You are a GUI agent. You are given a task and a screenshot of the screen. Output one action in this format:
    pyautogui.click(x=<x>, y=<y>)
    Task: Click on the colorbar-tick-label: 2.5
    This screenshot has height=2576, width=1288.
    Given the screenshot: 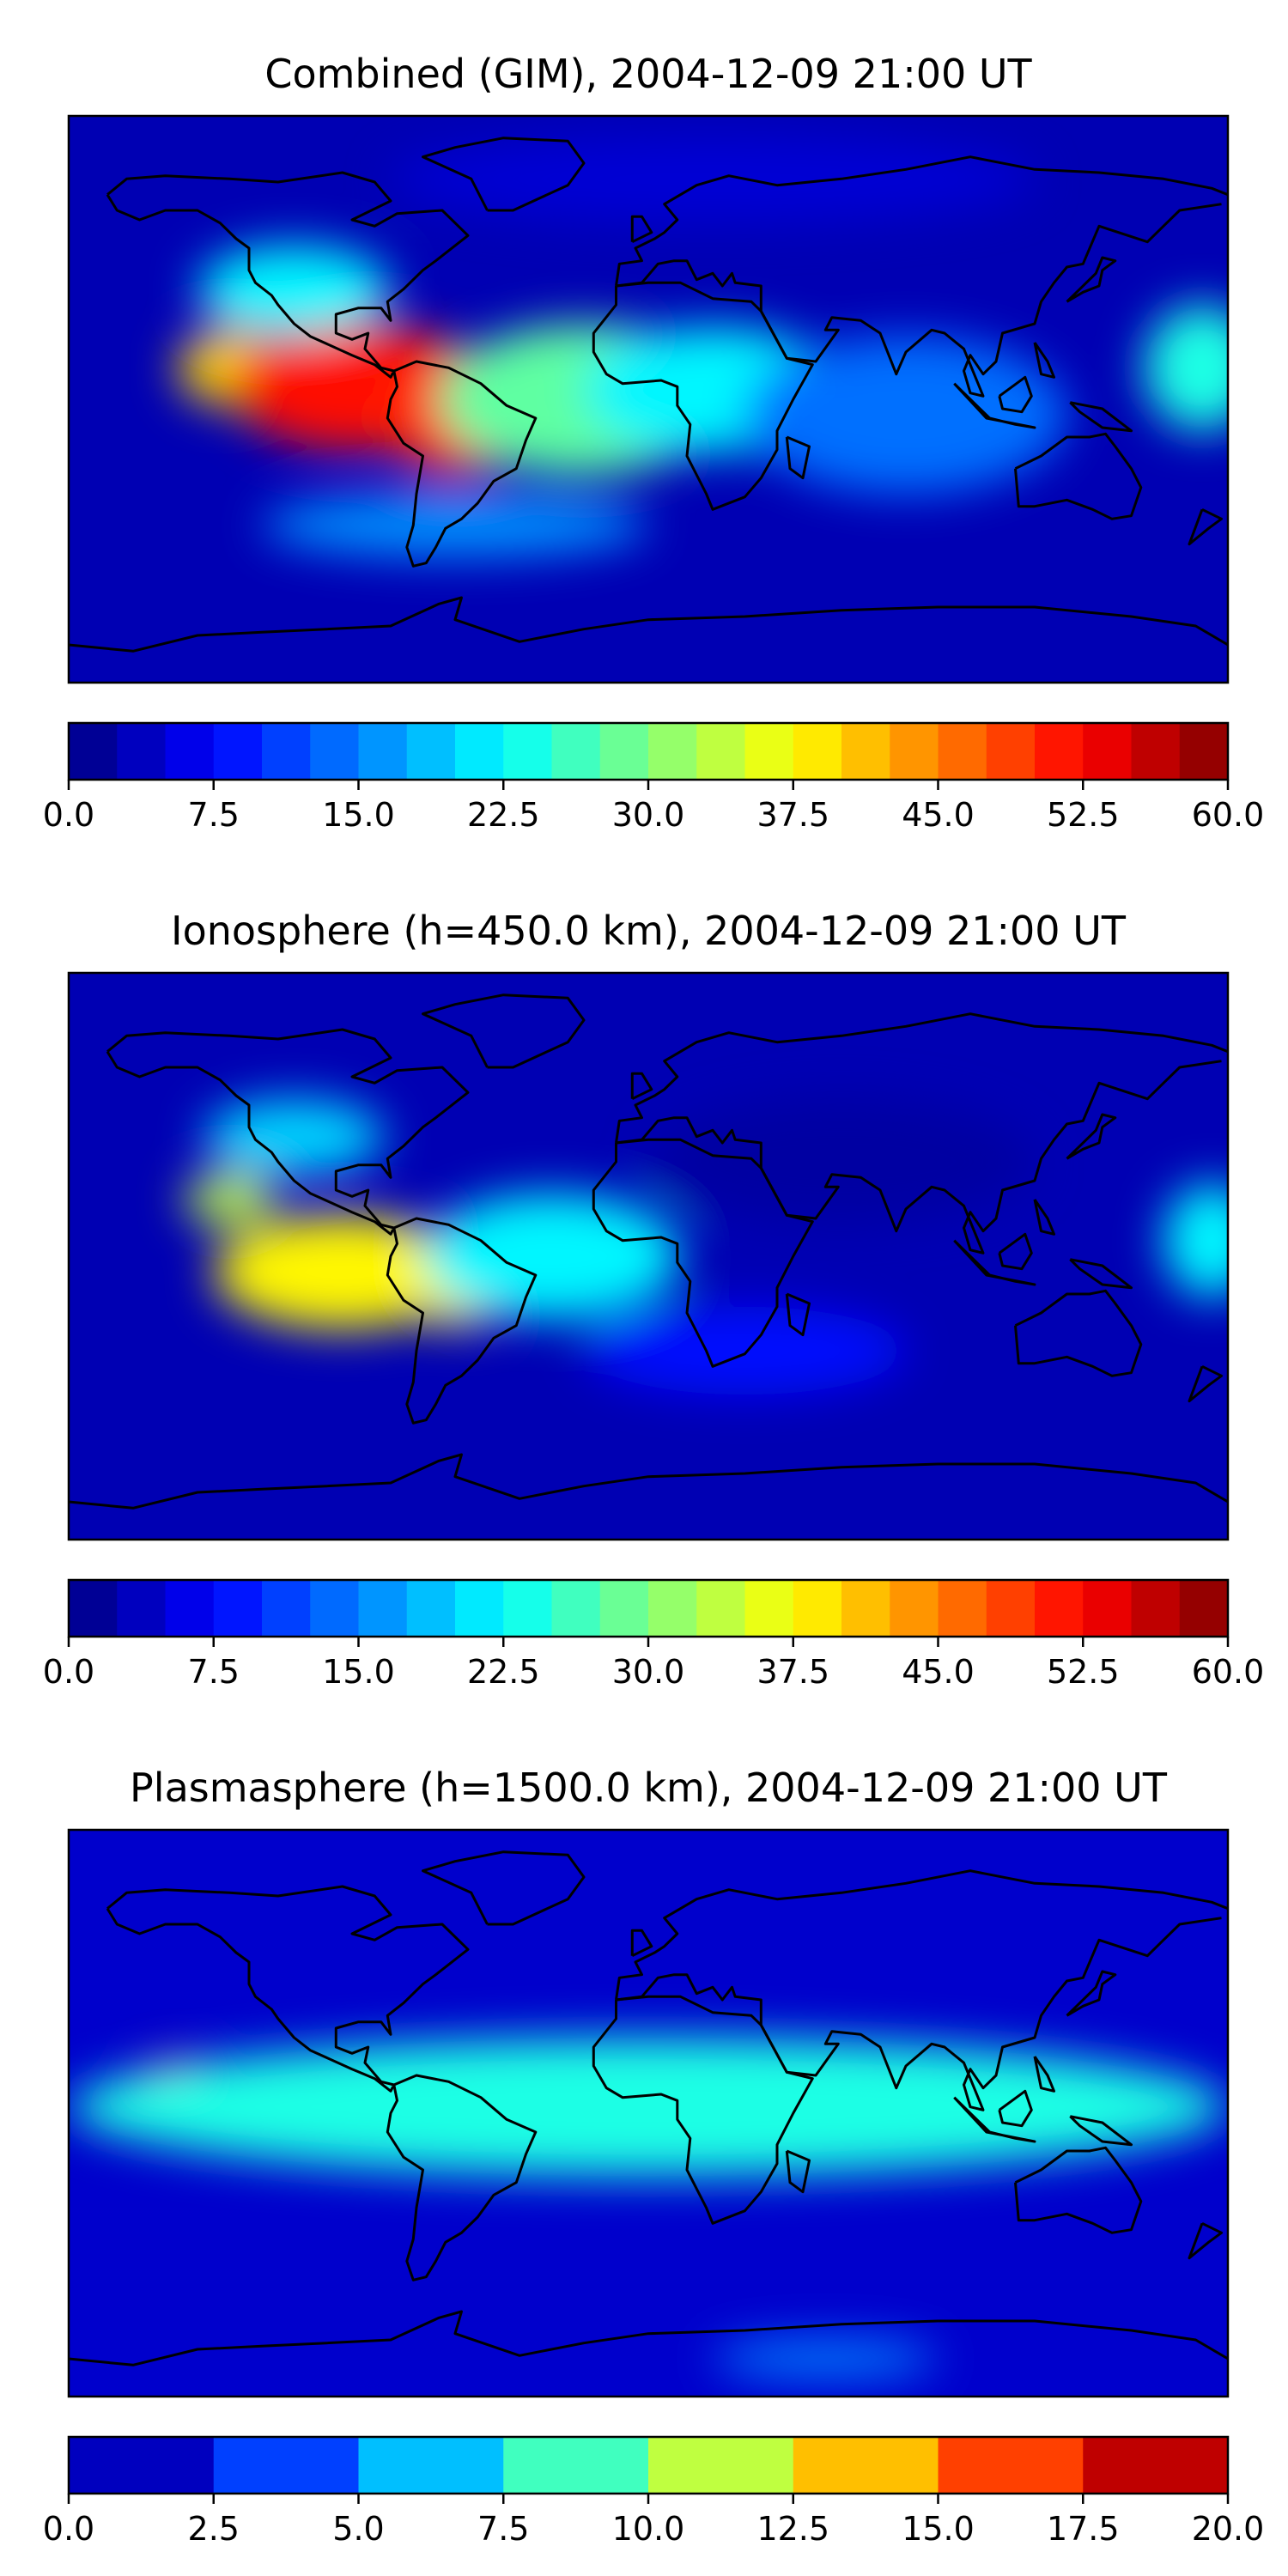 What is the action you would take?
    pyautogui.click(x=214, y=2529)
    